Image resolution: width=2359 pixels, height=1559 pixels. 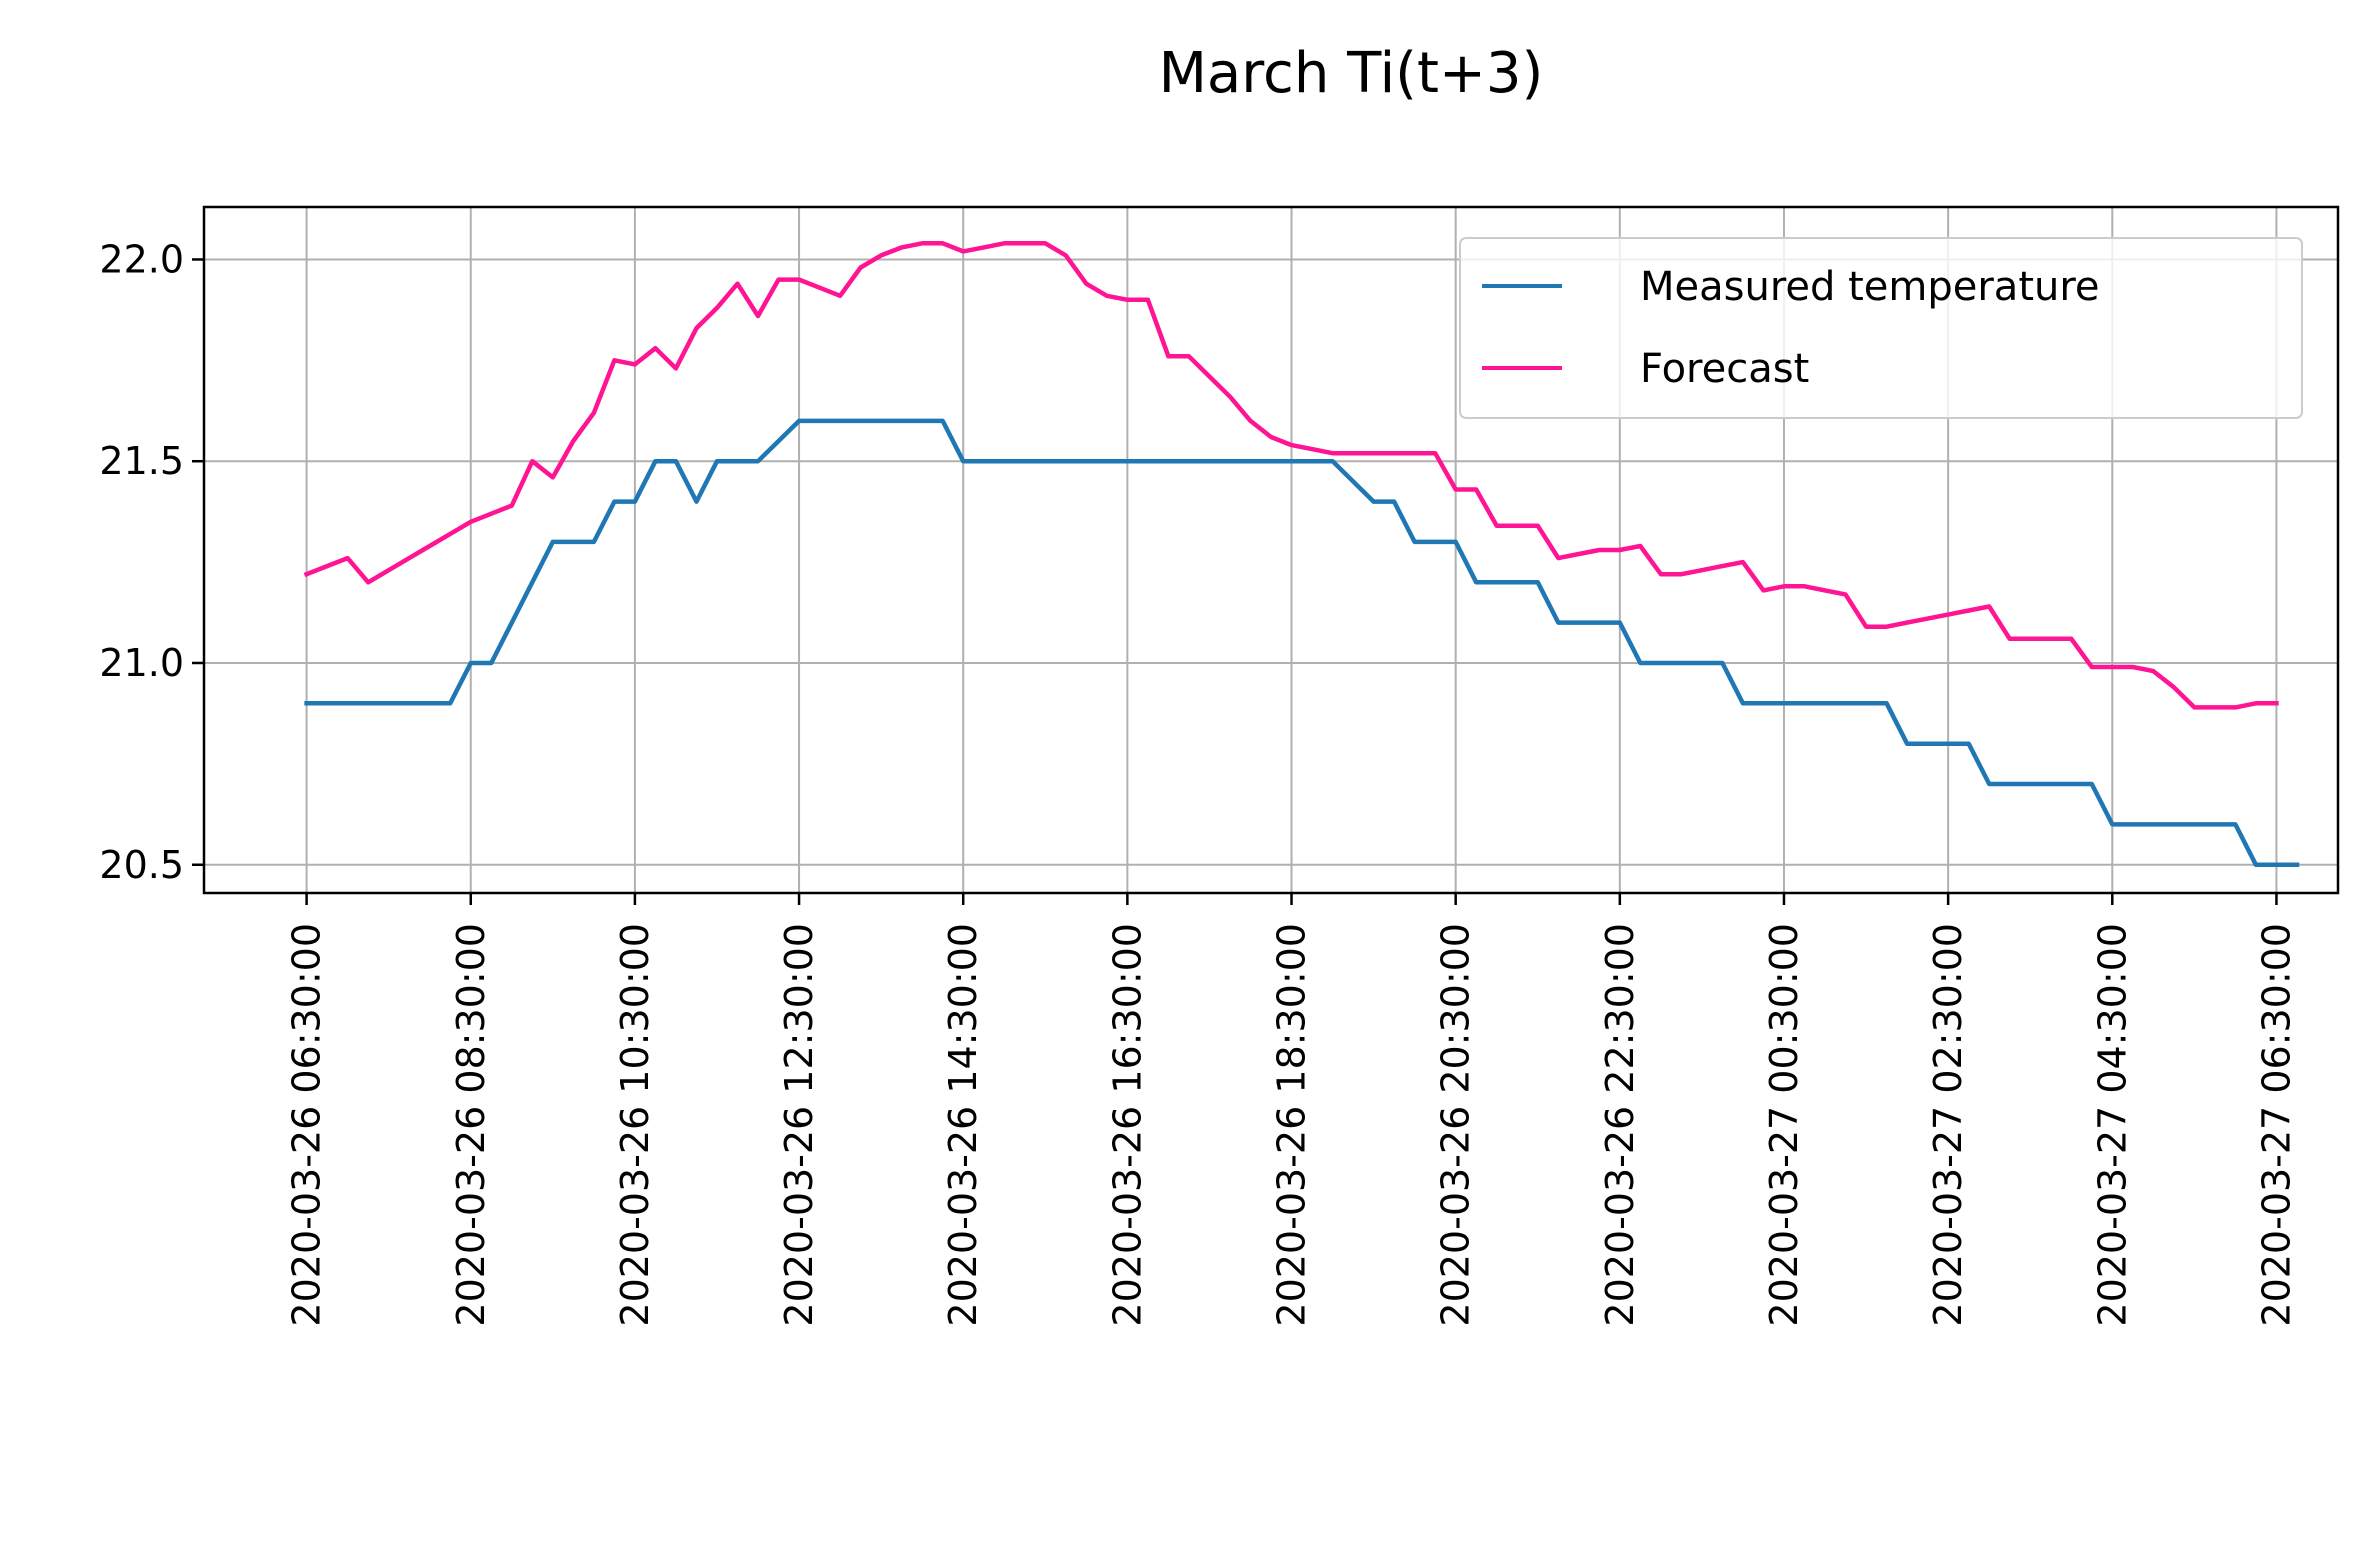 I want to click on legend-box, so click(x=1881, y=328).